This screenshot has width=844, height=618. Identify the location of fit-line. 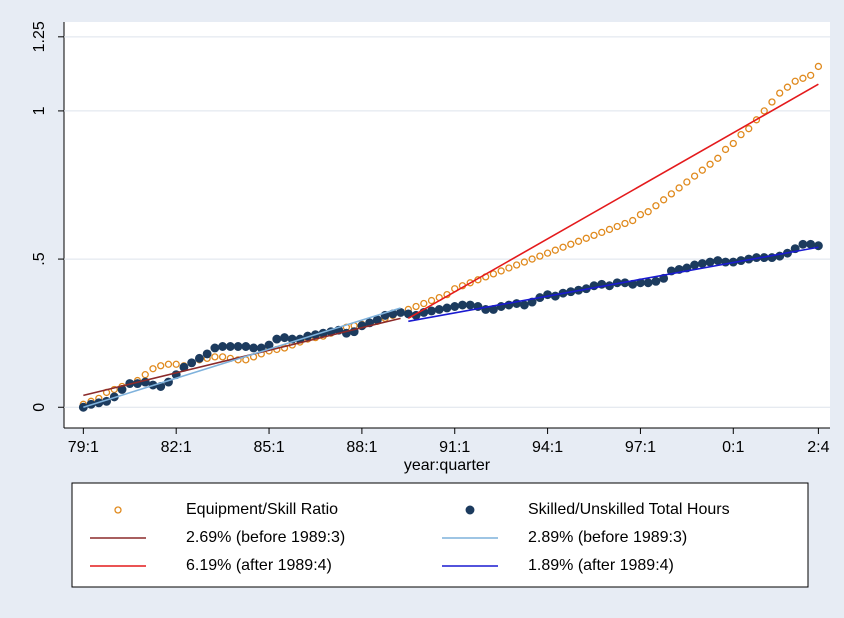
(613, 284).